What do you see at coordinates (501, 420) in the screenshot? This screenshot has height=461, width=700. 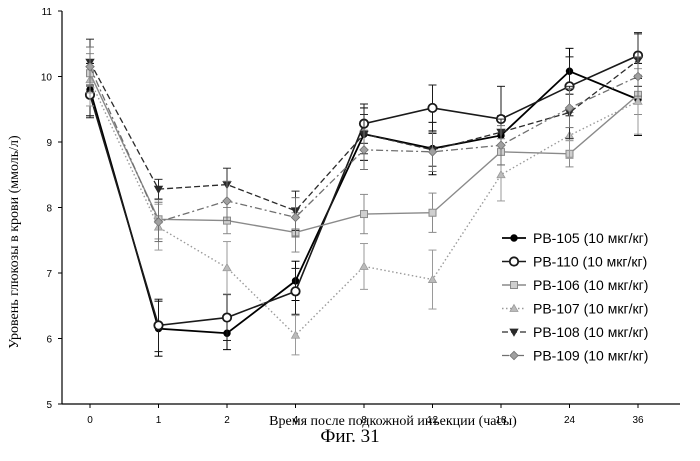 I see `x-tick-label: 18` at bounding box center [501, 420].